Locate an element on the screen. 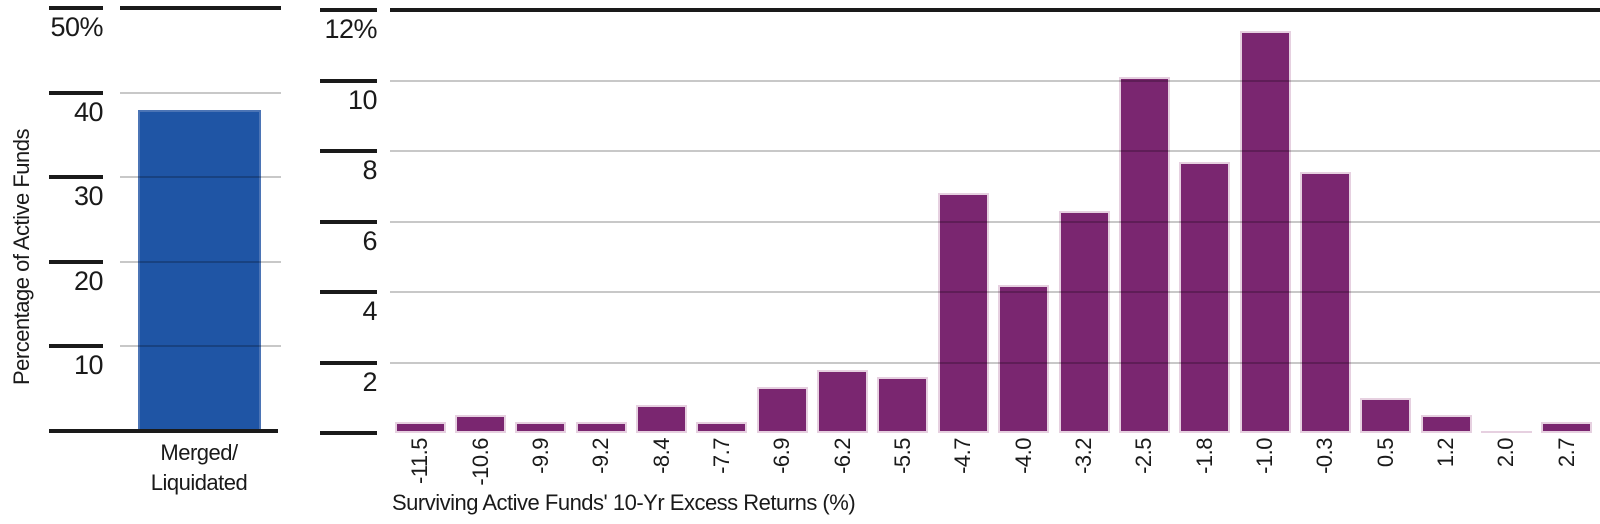 Image resolution: width=1600 pixels, height=524 pixels. left-bar-Merged/Liquidated is located at coordinates (199, 270).